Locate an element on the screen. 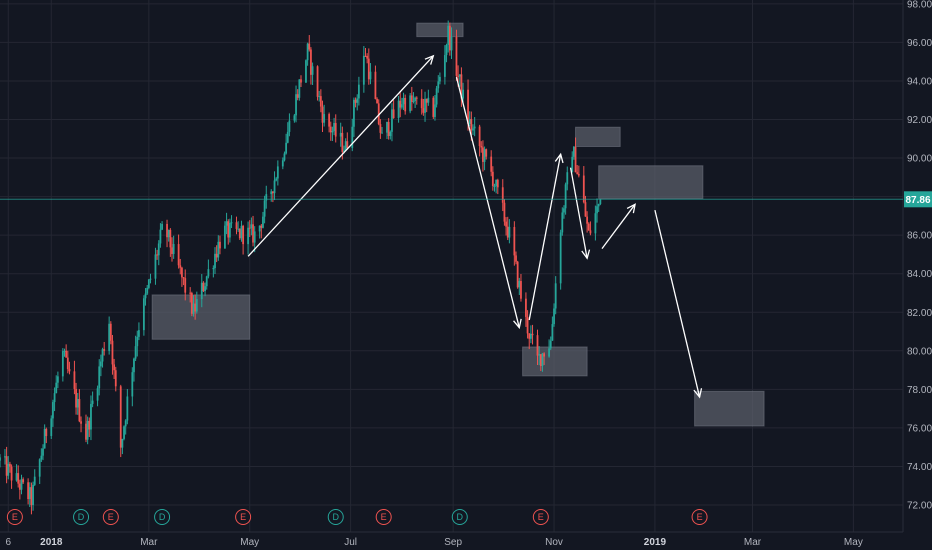 This screenshot has height=550, width=932. price-tick-label: 80.00 is located at coordinates (919, 351).